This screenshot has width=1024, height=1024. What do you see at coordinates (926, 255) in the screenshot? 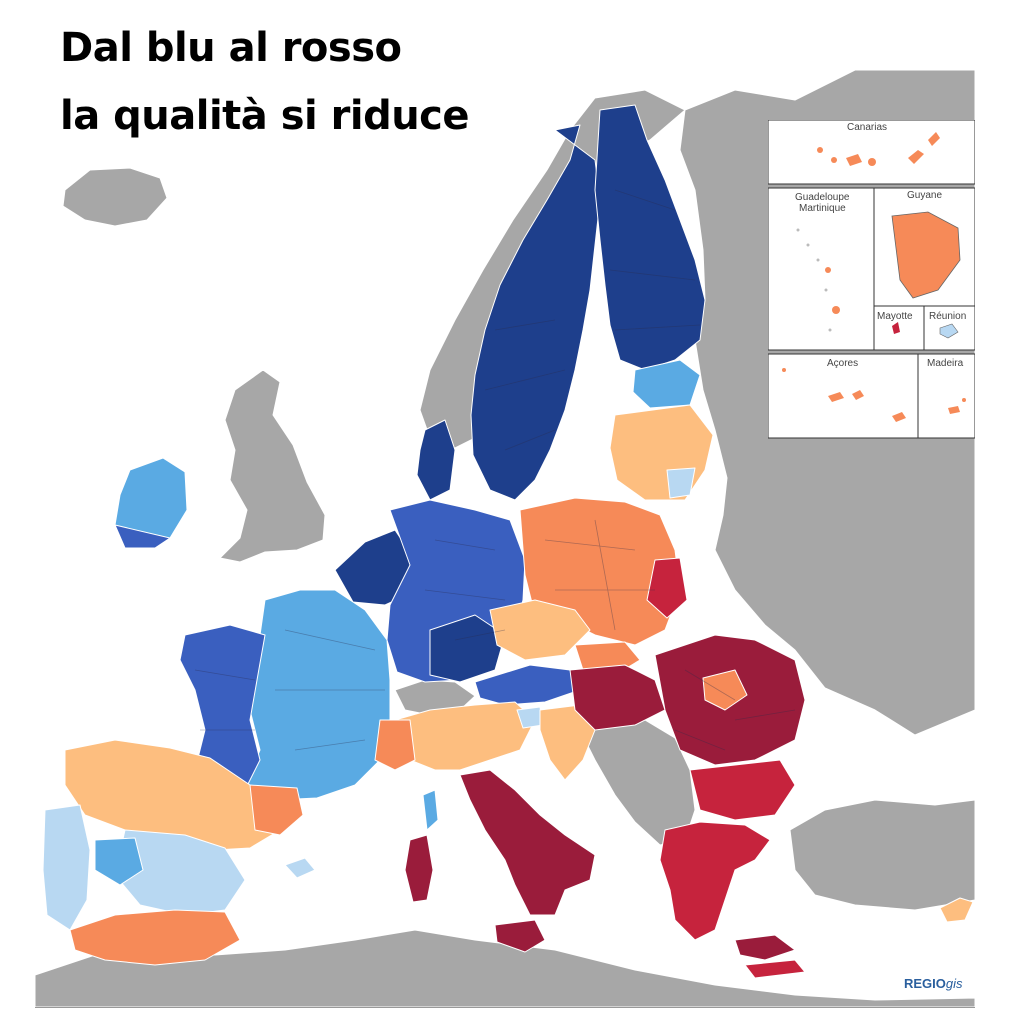
I see `guyane-shape` at bounding box center [926, 255].